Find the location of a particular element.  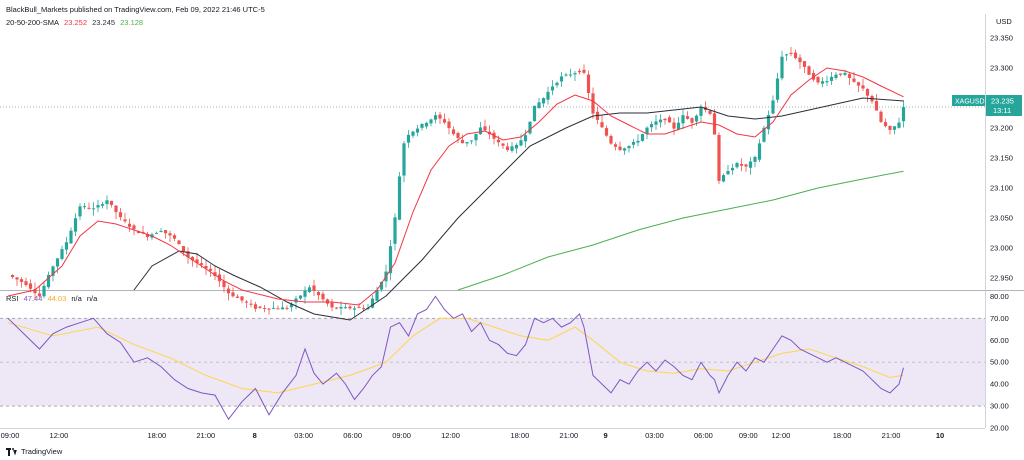

sma20-value: 23.252 is located at coordinates (75, 22).